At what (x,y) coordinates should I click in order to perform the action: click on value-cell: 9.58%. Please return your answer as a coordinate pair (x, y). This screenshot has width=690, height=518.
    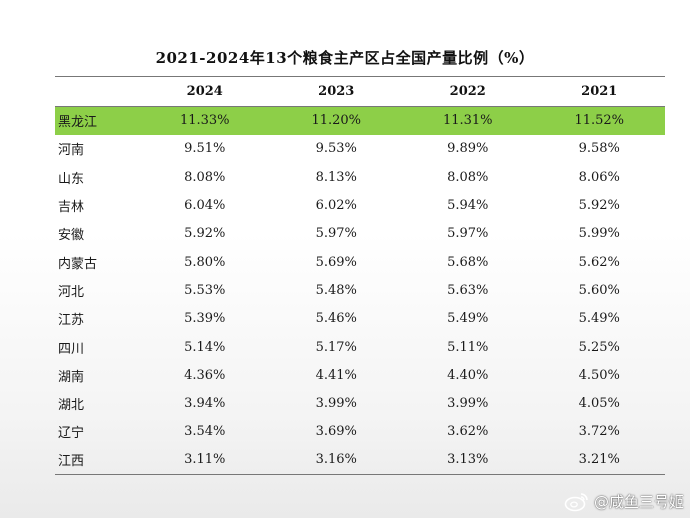
    Looking at the image, I should click on (599, 149).